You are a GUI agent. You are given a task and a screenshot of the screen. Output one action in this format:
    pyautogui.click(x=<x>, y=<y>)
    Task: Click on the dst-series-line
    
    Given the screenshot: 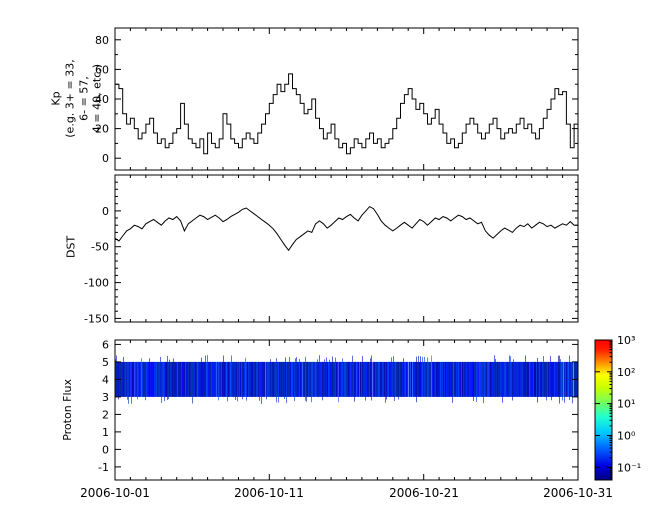 What is the action you would take?
    pyautogui.click(x=346, y=228)
    